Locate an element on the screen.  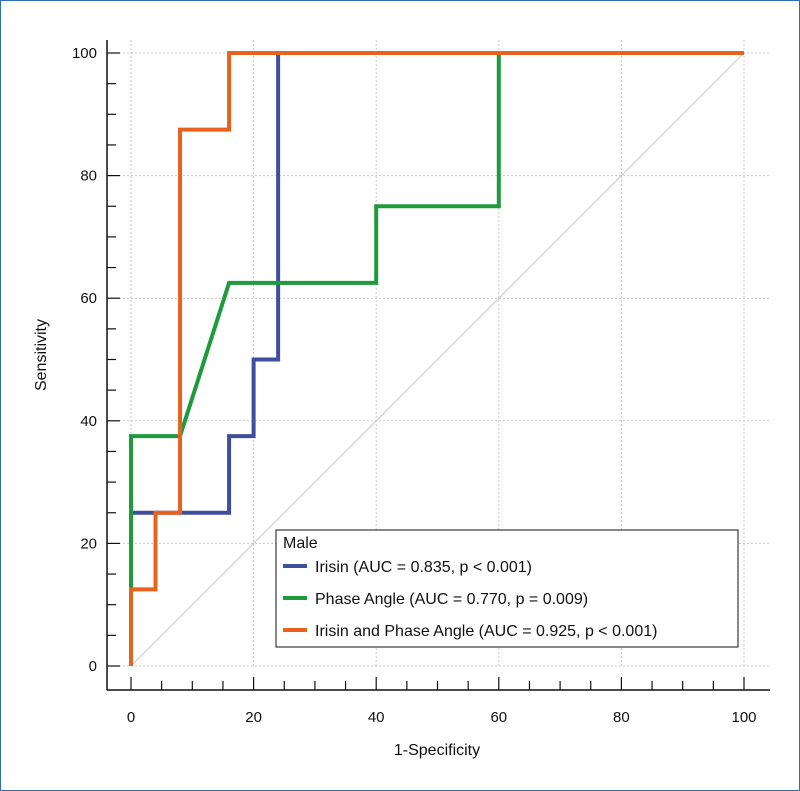
legend-box is located at coordinates (507, 588).